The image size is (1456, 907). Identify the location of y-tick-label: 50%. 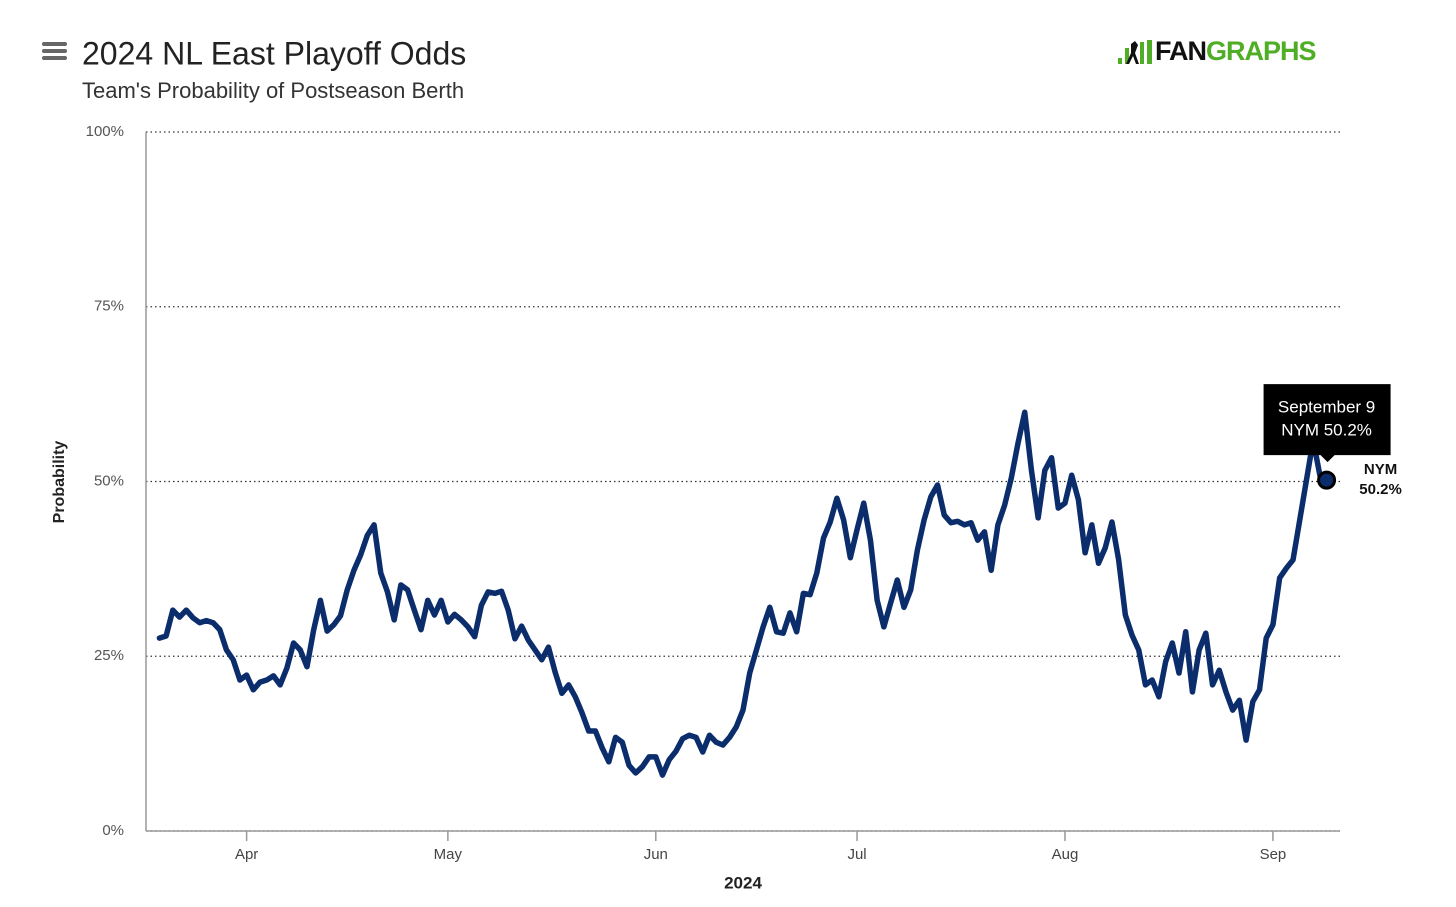
(109, 480).